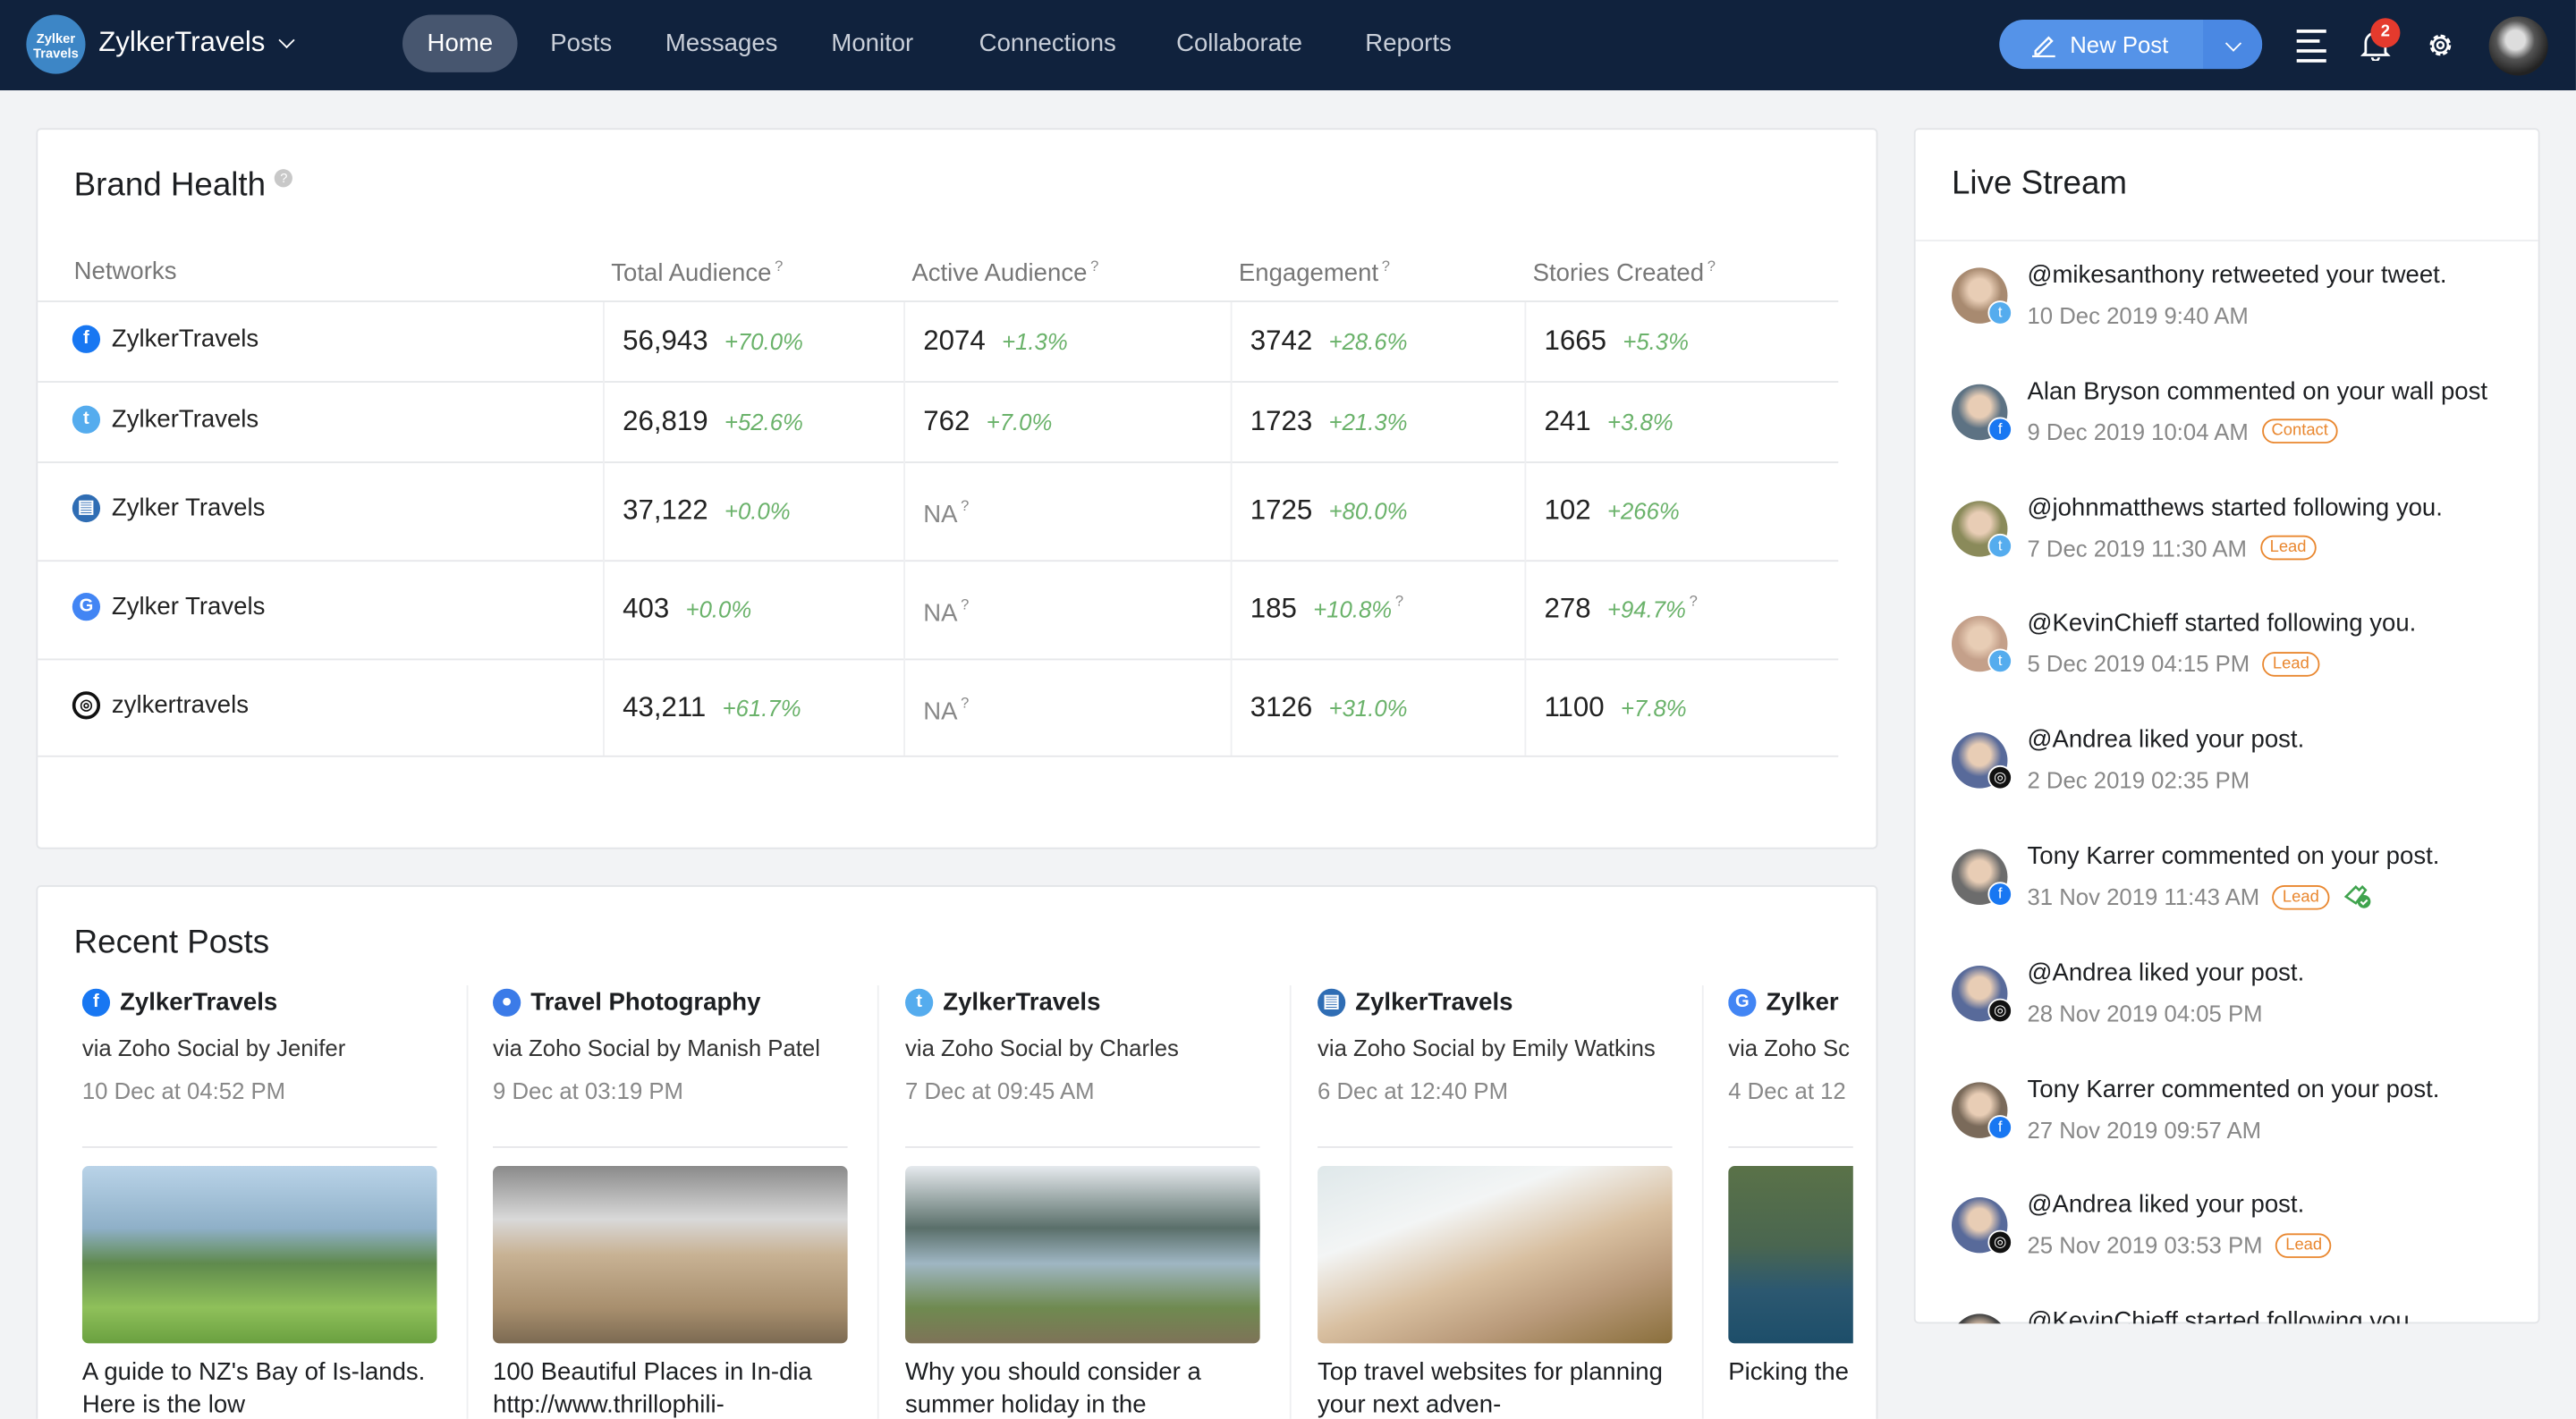 This screenshot has width=2576, height=1419. What do you see at coordinates (713, 420) in the screenshot?
I see `metric-cell: 26,819 +52.6%` at bounding box center [713, 420].